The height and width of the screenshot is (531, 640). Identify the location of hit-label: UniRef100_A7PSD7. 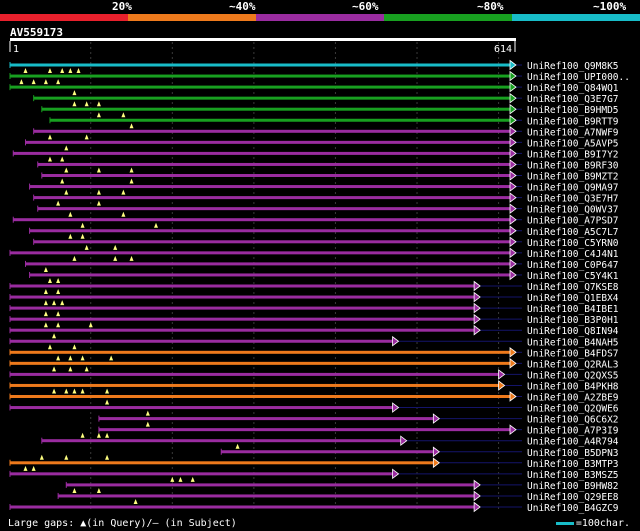
(573, 221).